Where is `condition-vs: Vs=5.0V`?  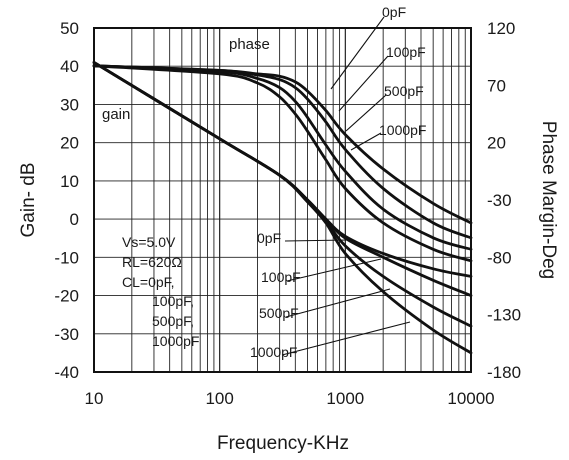
condition-vs: Vs=5.0V is located at coordinates (149, 242).